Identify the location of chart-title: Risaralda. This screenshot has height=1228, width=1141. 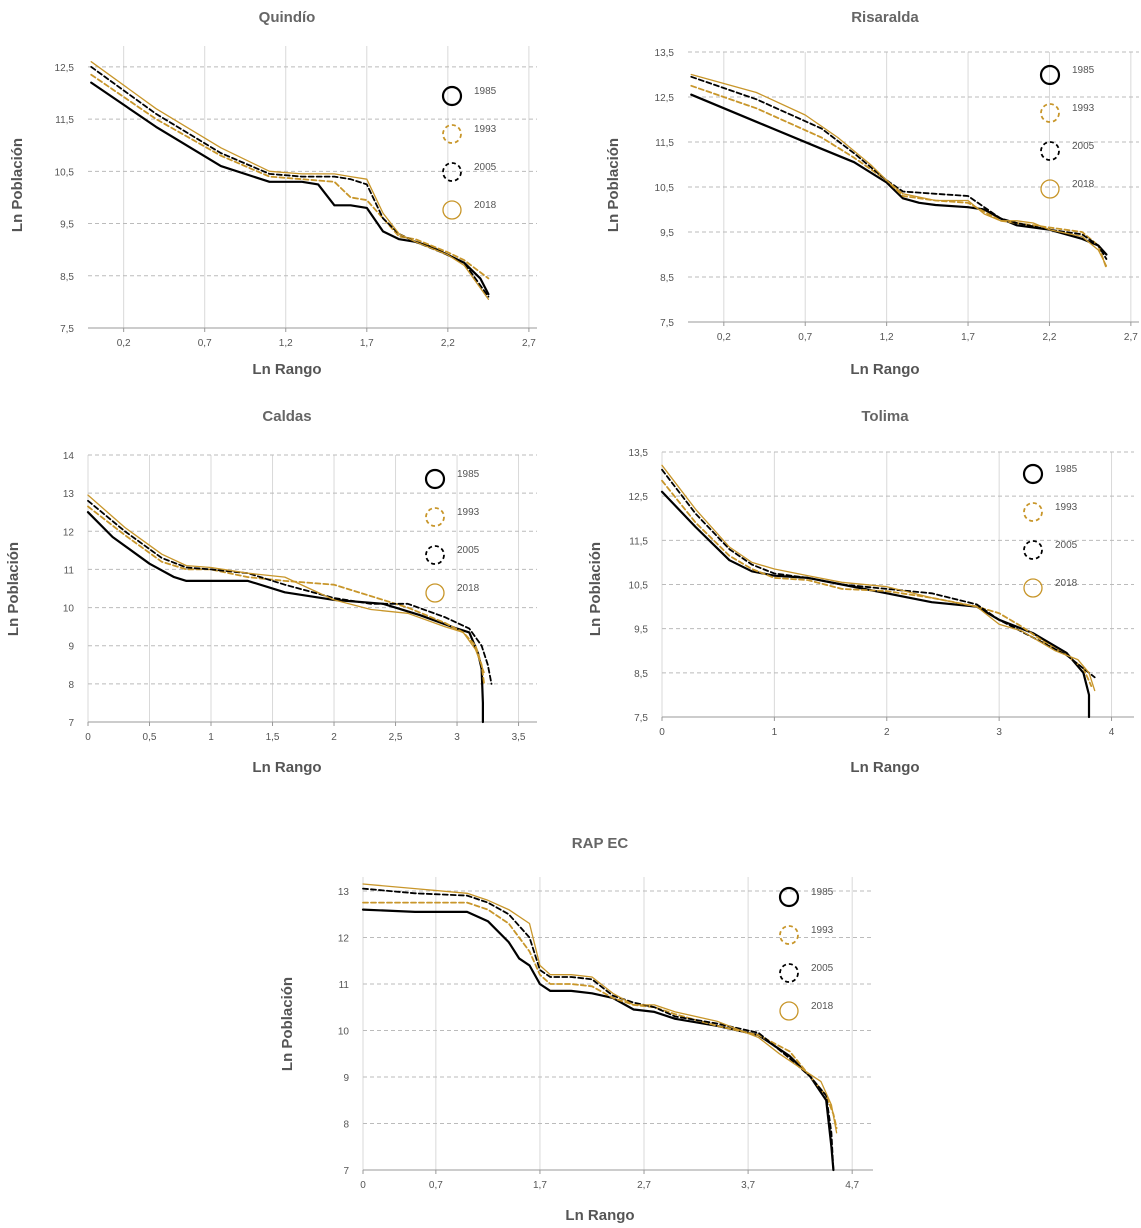
(885, 17).